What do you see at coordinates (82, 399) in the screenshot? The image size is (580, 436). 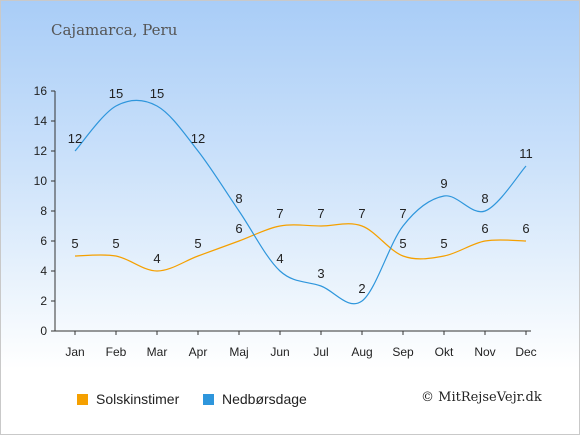 I see `legend-swatch-sun` at bounding box center [82, 399].